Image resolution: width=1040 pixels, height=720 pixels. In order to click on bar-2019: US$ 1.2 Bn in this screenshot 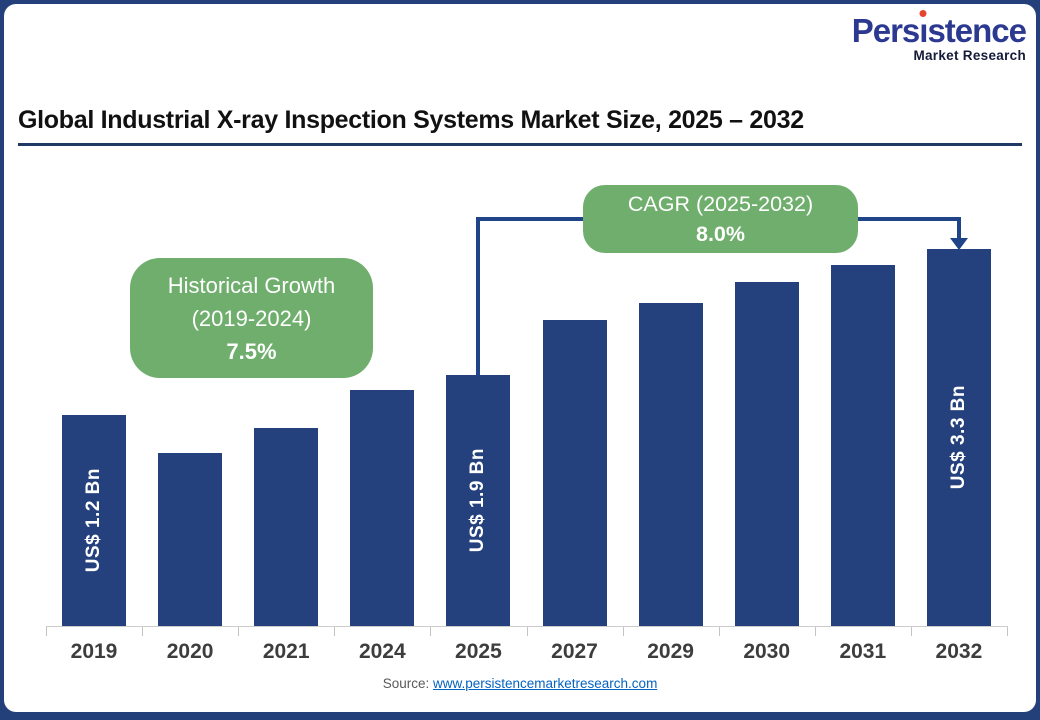, I will do `click(94, 520)`.